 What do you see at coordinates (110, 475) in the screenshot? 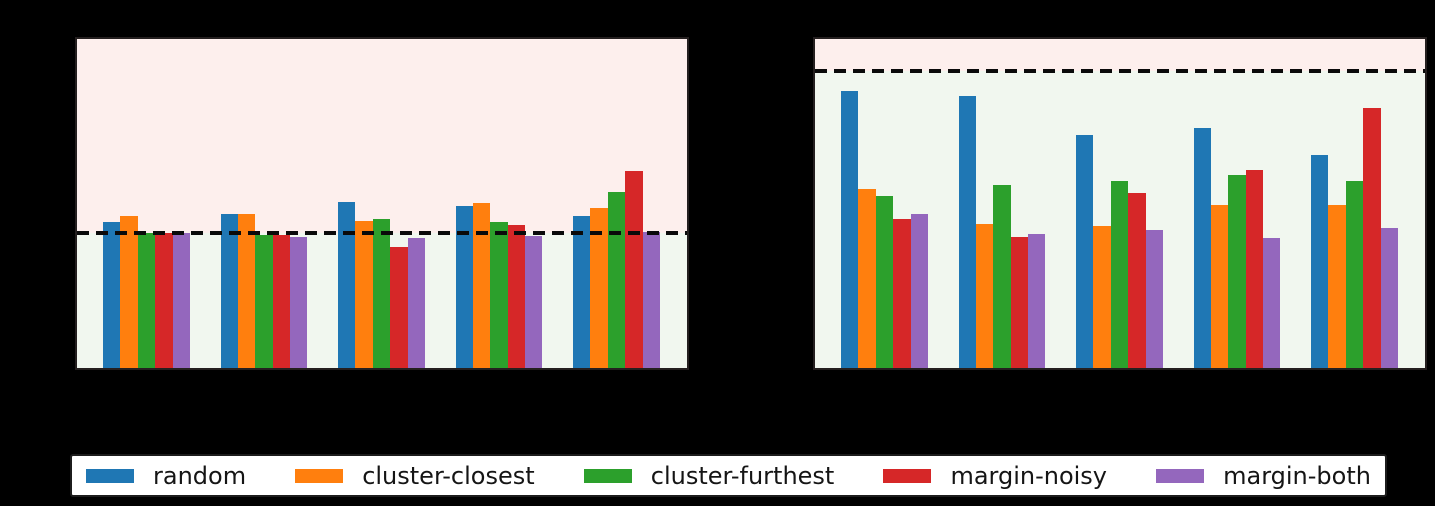
I see `legend-swatch-random` at bounding box center [110, 475].